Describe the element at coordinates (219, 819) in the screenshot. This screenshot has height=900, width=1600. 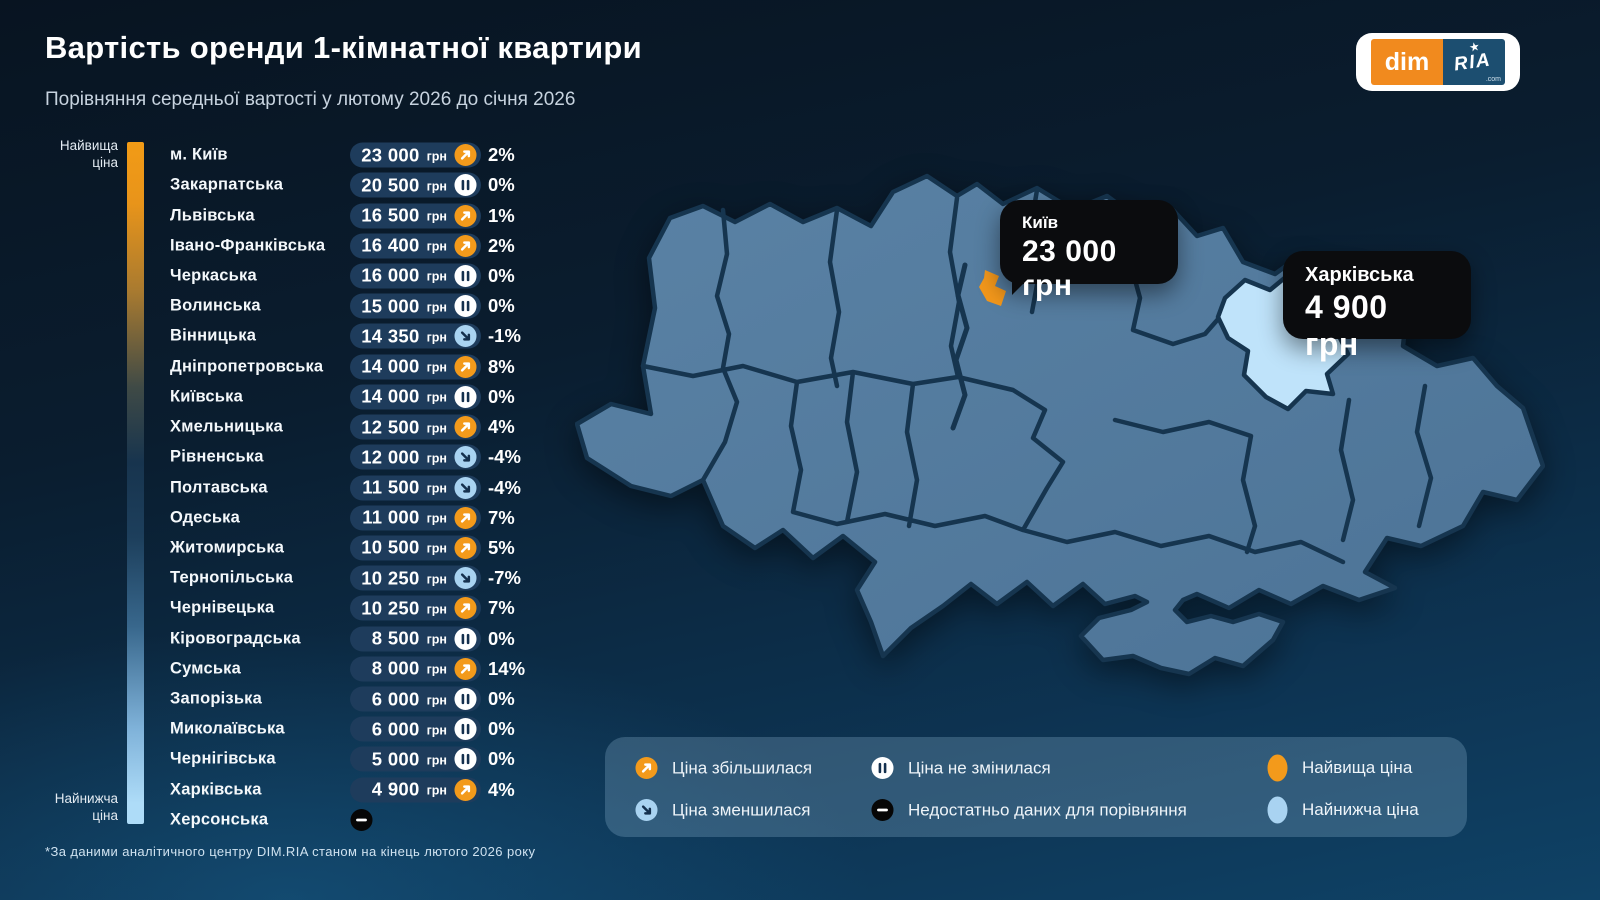
I see `region-name: Херсонська` at that location.